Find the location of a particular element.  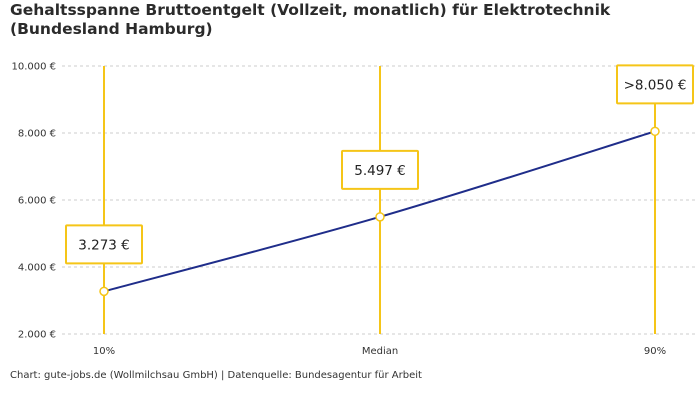

x-tick-label: Median is located at coordinates (380, 351).